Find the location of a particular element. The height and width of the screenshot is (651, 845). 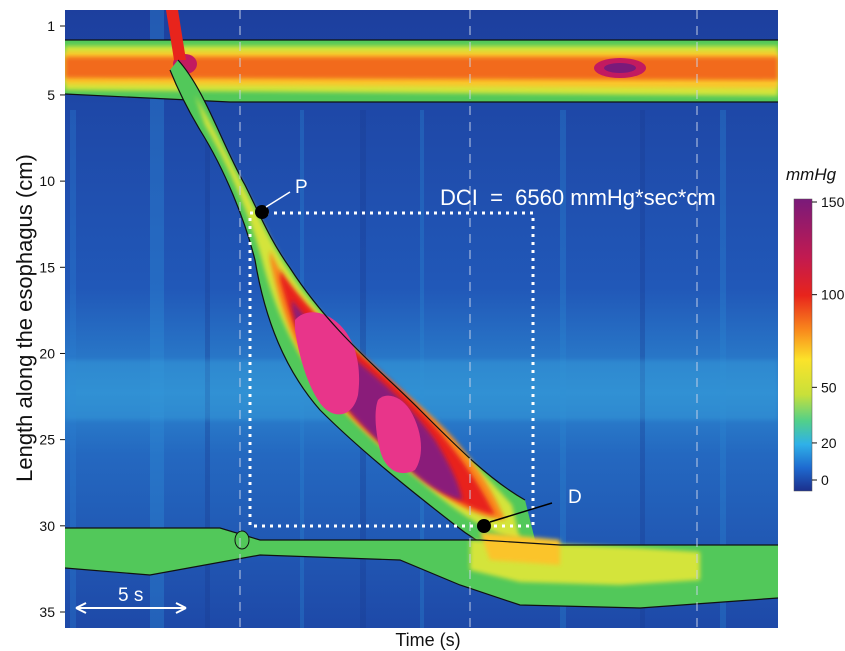

upper-sphincter-band is located at coordinates (421, 71).